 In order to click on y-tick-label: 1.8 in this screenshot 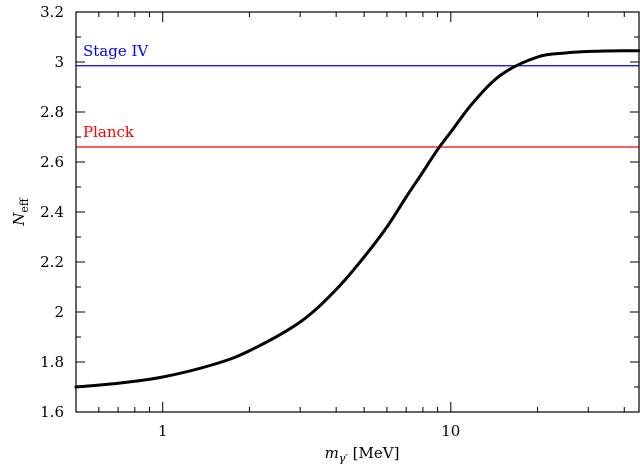, I will do `click(52, 362)`.